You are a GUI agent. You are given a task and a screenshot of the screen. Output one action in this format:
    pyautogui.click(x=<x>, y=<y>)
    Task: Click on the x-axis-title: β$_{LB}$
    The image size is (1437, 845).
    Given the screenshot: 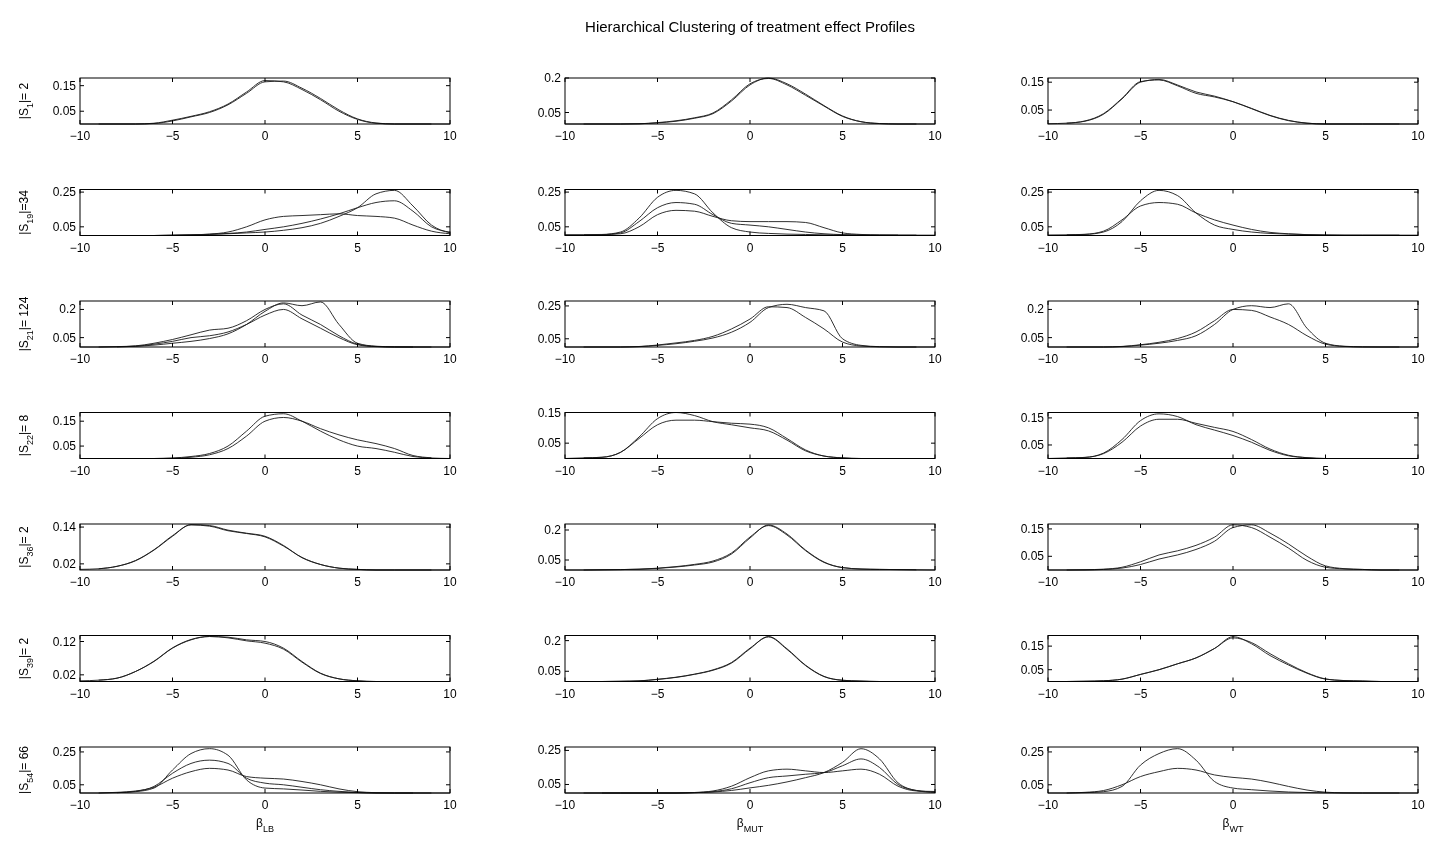 What is the action you would take?
    pyautogui.click(x=265, y=825)
    